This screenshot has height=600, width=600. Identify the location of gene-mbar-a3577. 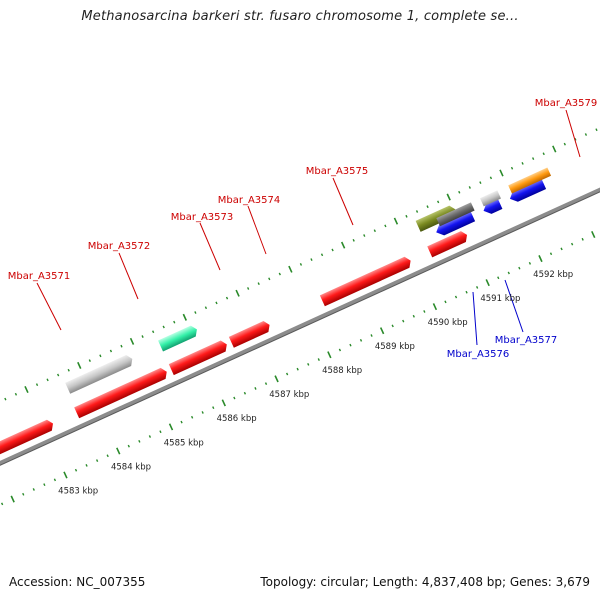
(492, 206).